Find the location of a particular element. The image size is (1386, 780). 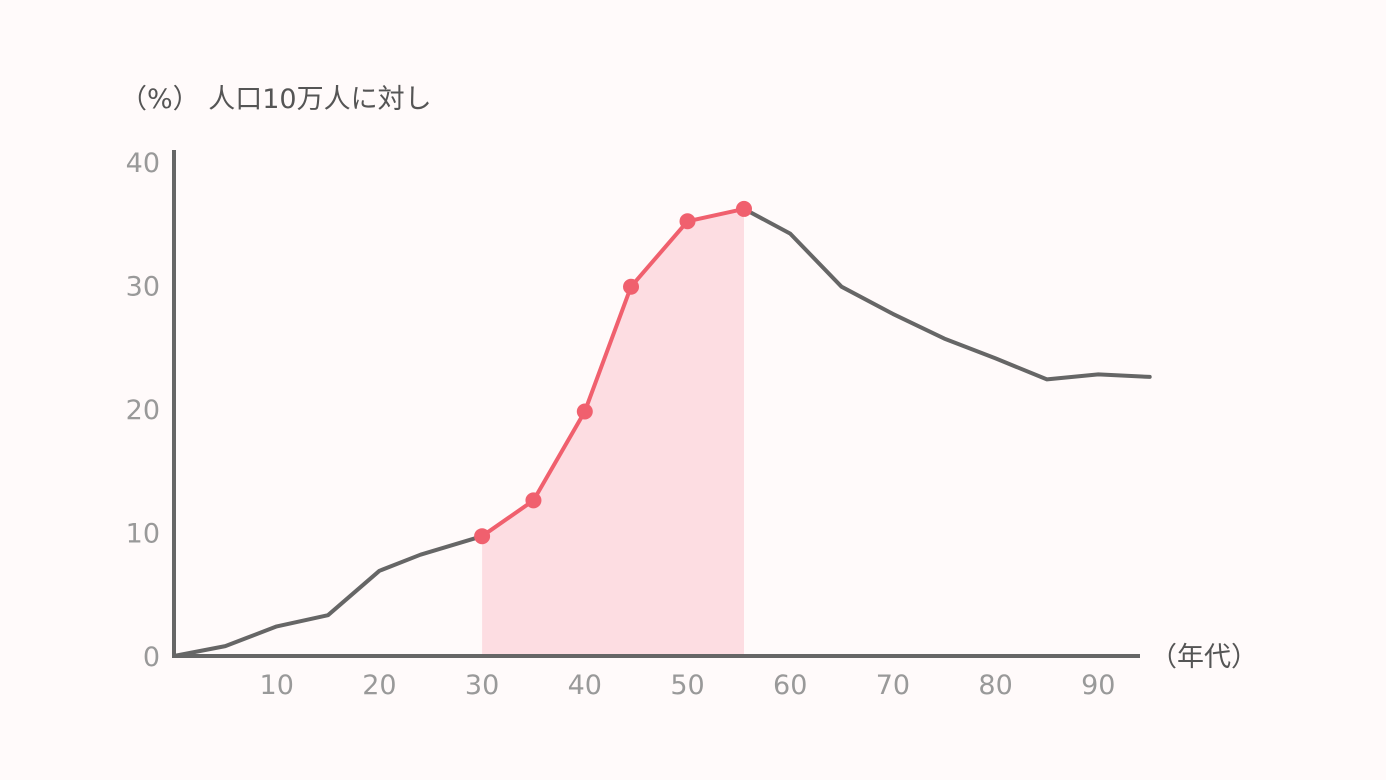

x-tick-label: 90 is located at coordinates (1098, 685).